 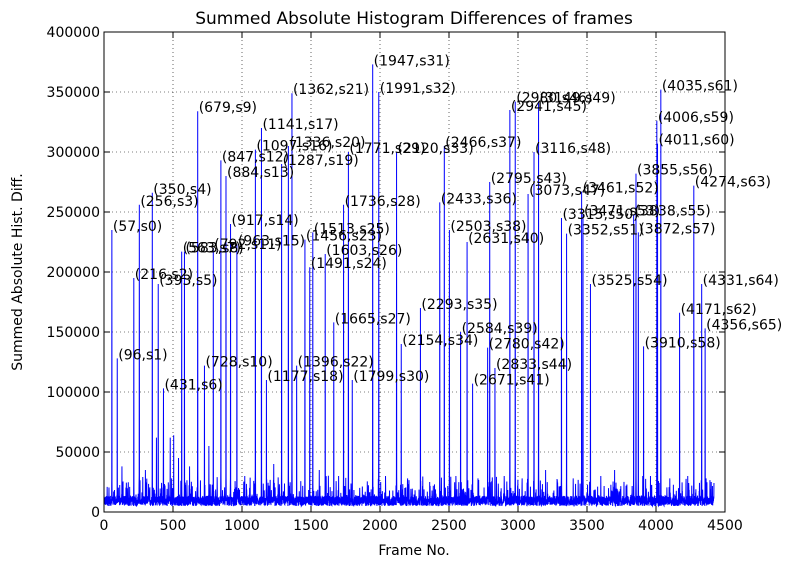 I want to click on x-axis-label: Frame No., so click(x=413, y=551).